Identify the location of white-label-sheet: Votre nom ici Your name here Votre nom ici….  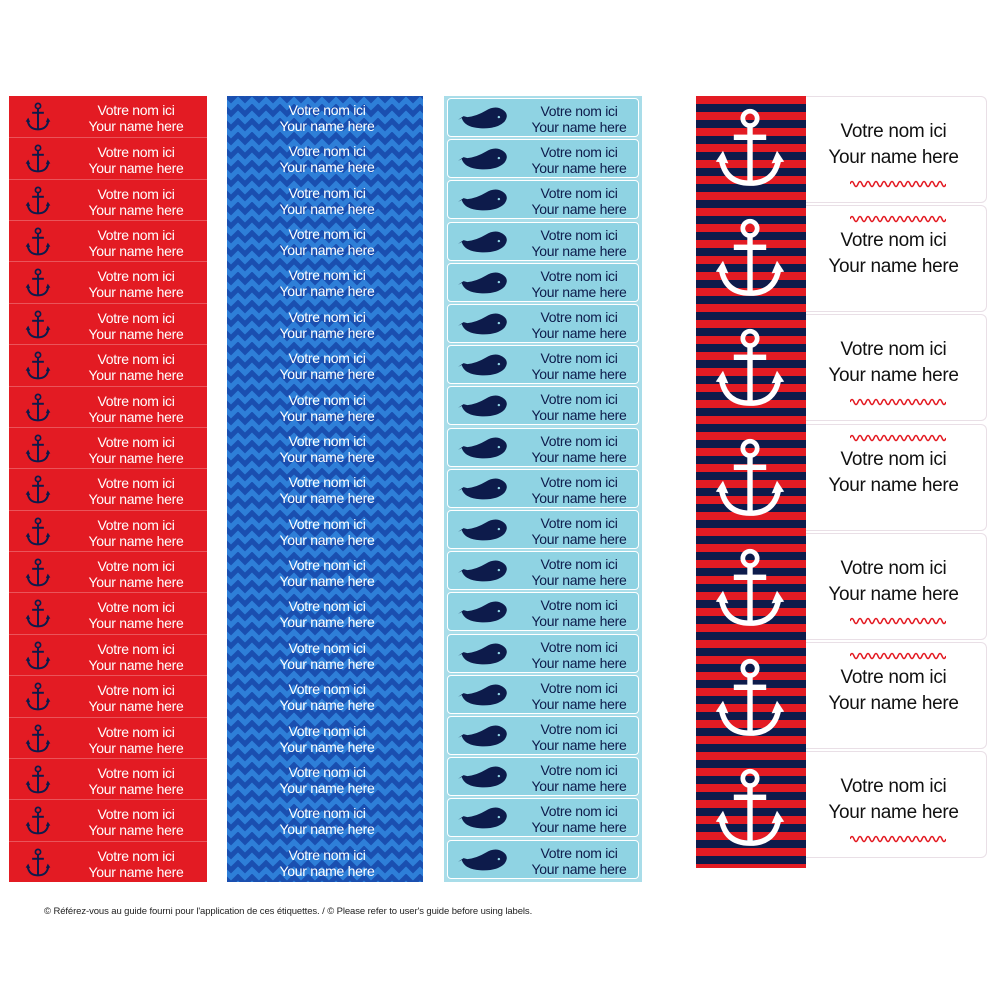
(896, 482).